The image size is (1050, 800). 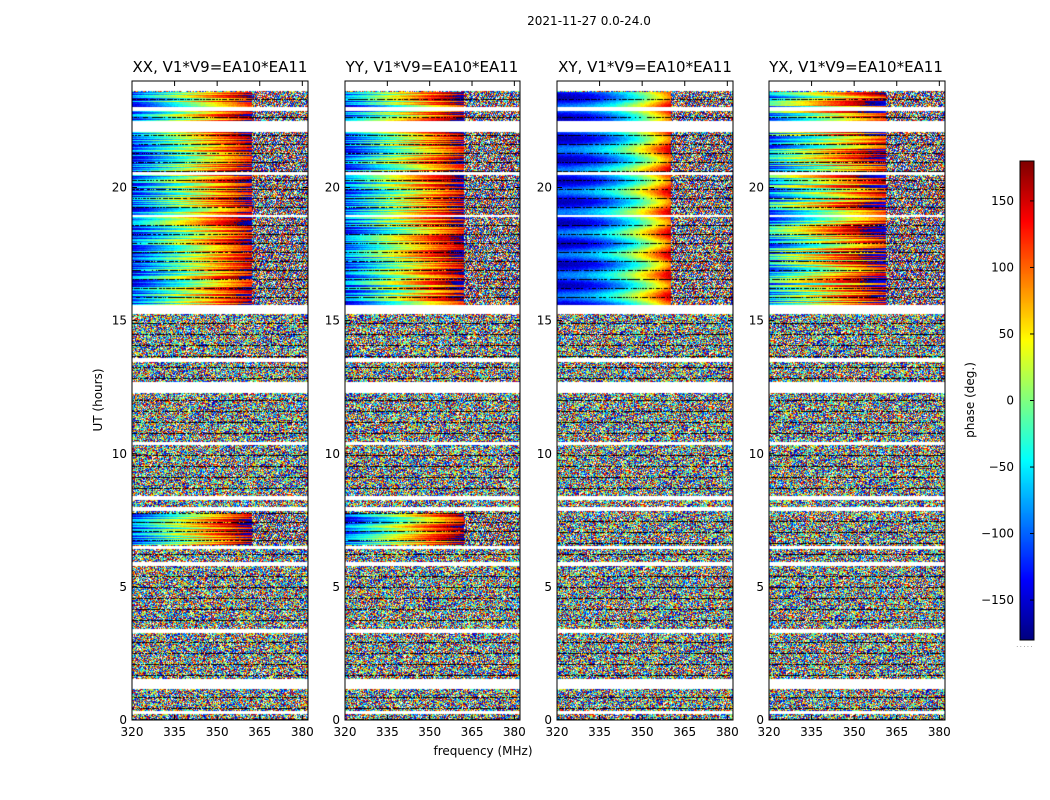 What do you see at coordinates (557, 732) in the screenshot?
I see `x-tick-label-xy-320: 320` at bounding box center [557, 732].